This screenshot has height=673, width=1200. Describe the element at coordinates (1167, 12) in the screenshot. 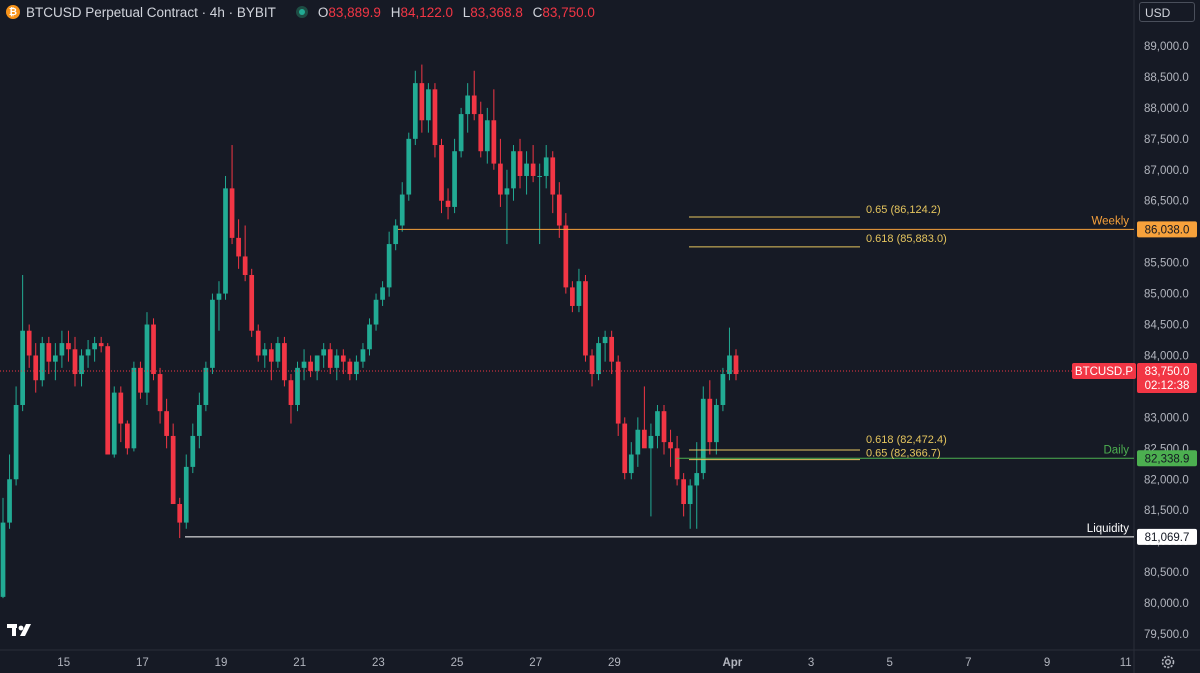

I see `currency-button: USD` at that location.